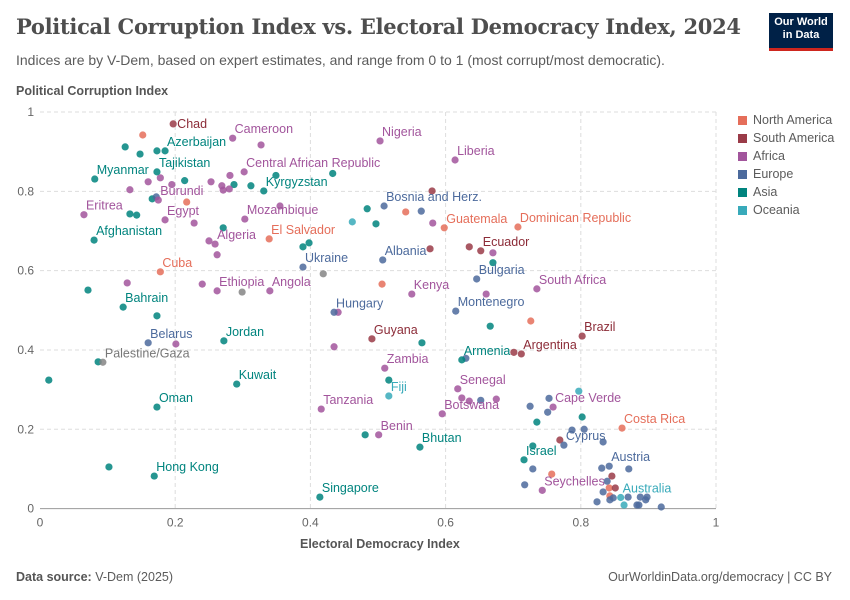 The height and width of the screenshot is (600, 850). Describe the element at coordinates (92, 91) in the screenshot. I see `y-axis-label: Political Corruption Index` at that location.